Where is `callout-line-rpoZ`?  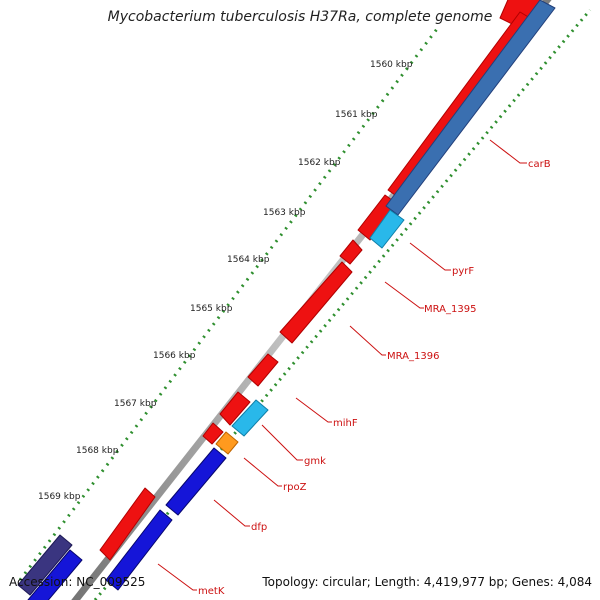 callout-line-rpoZ is located at coordinates (262, 472).